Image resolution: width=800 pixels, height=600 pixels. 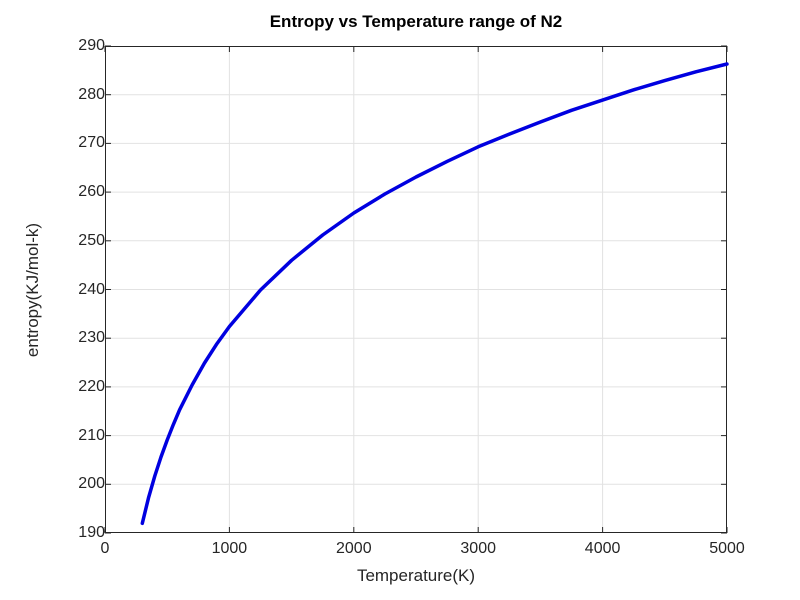 What do you see at coordinates (416, 21) in the screenshot?
I see `chart-title: Entropy vs Temperature range of N2` at bounding box center [416, 21].